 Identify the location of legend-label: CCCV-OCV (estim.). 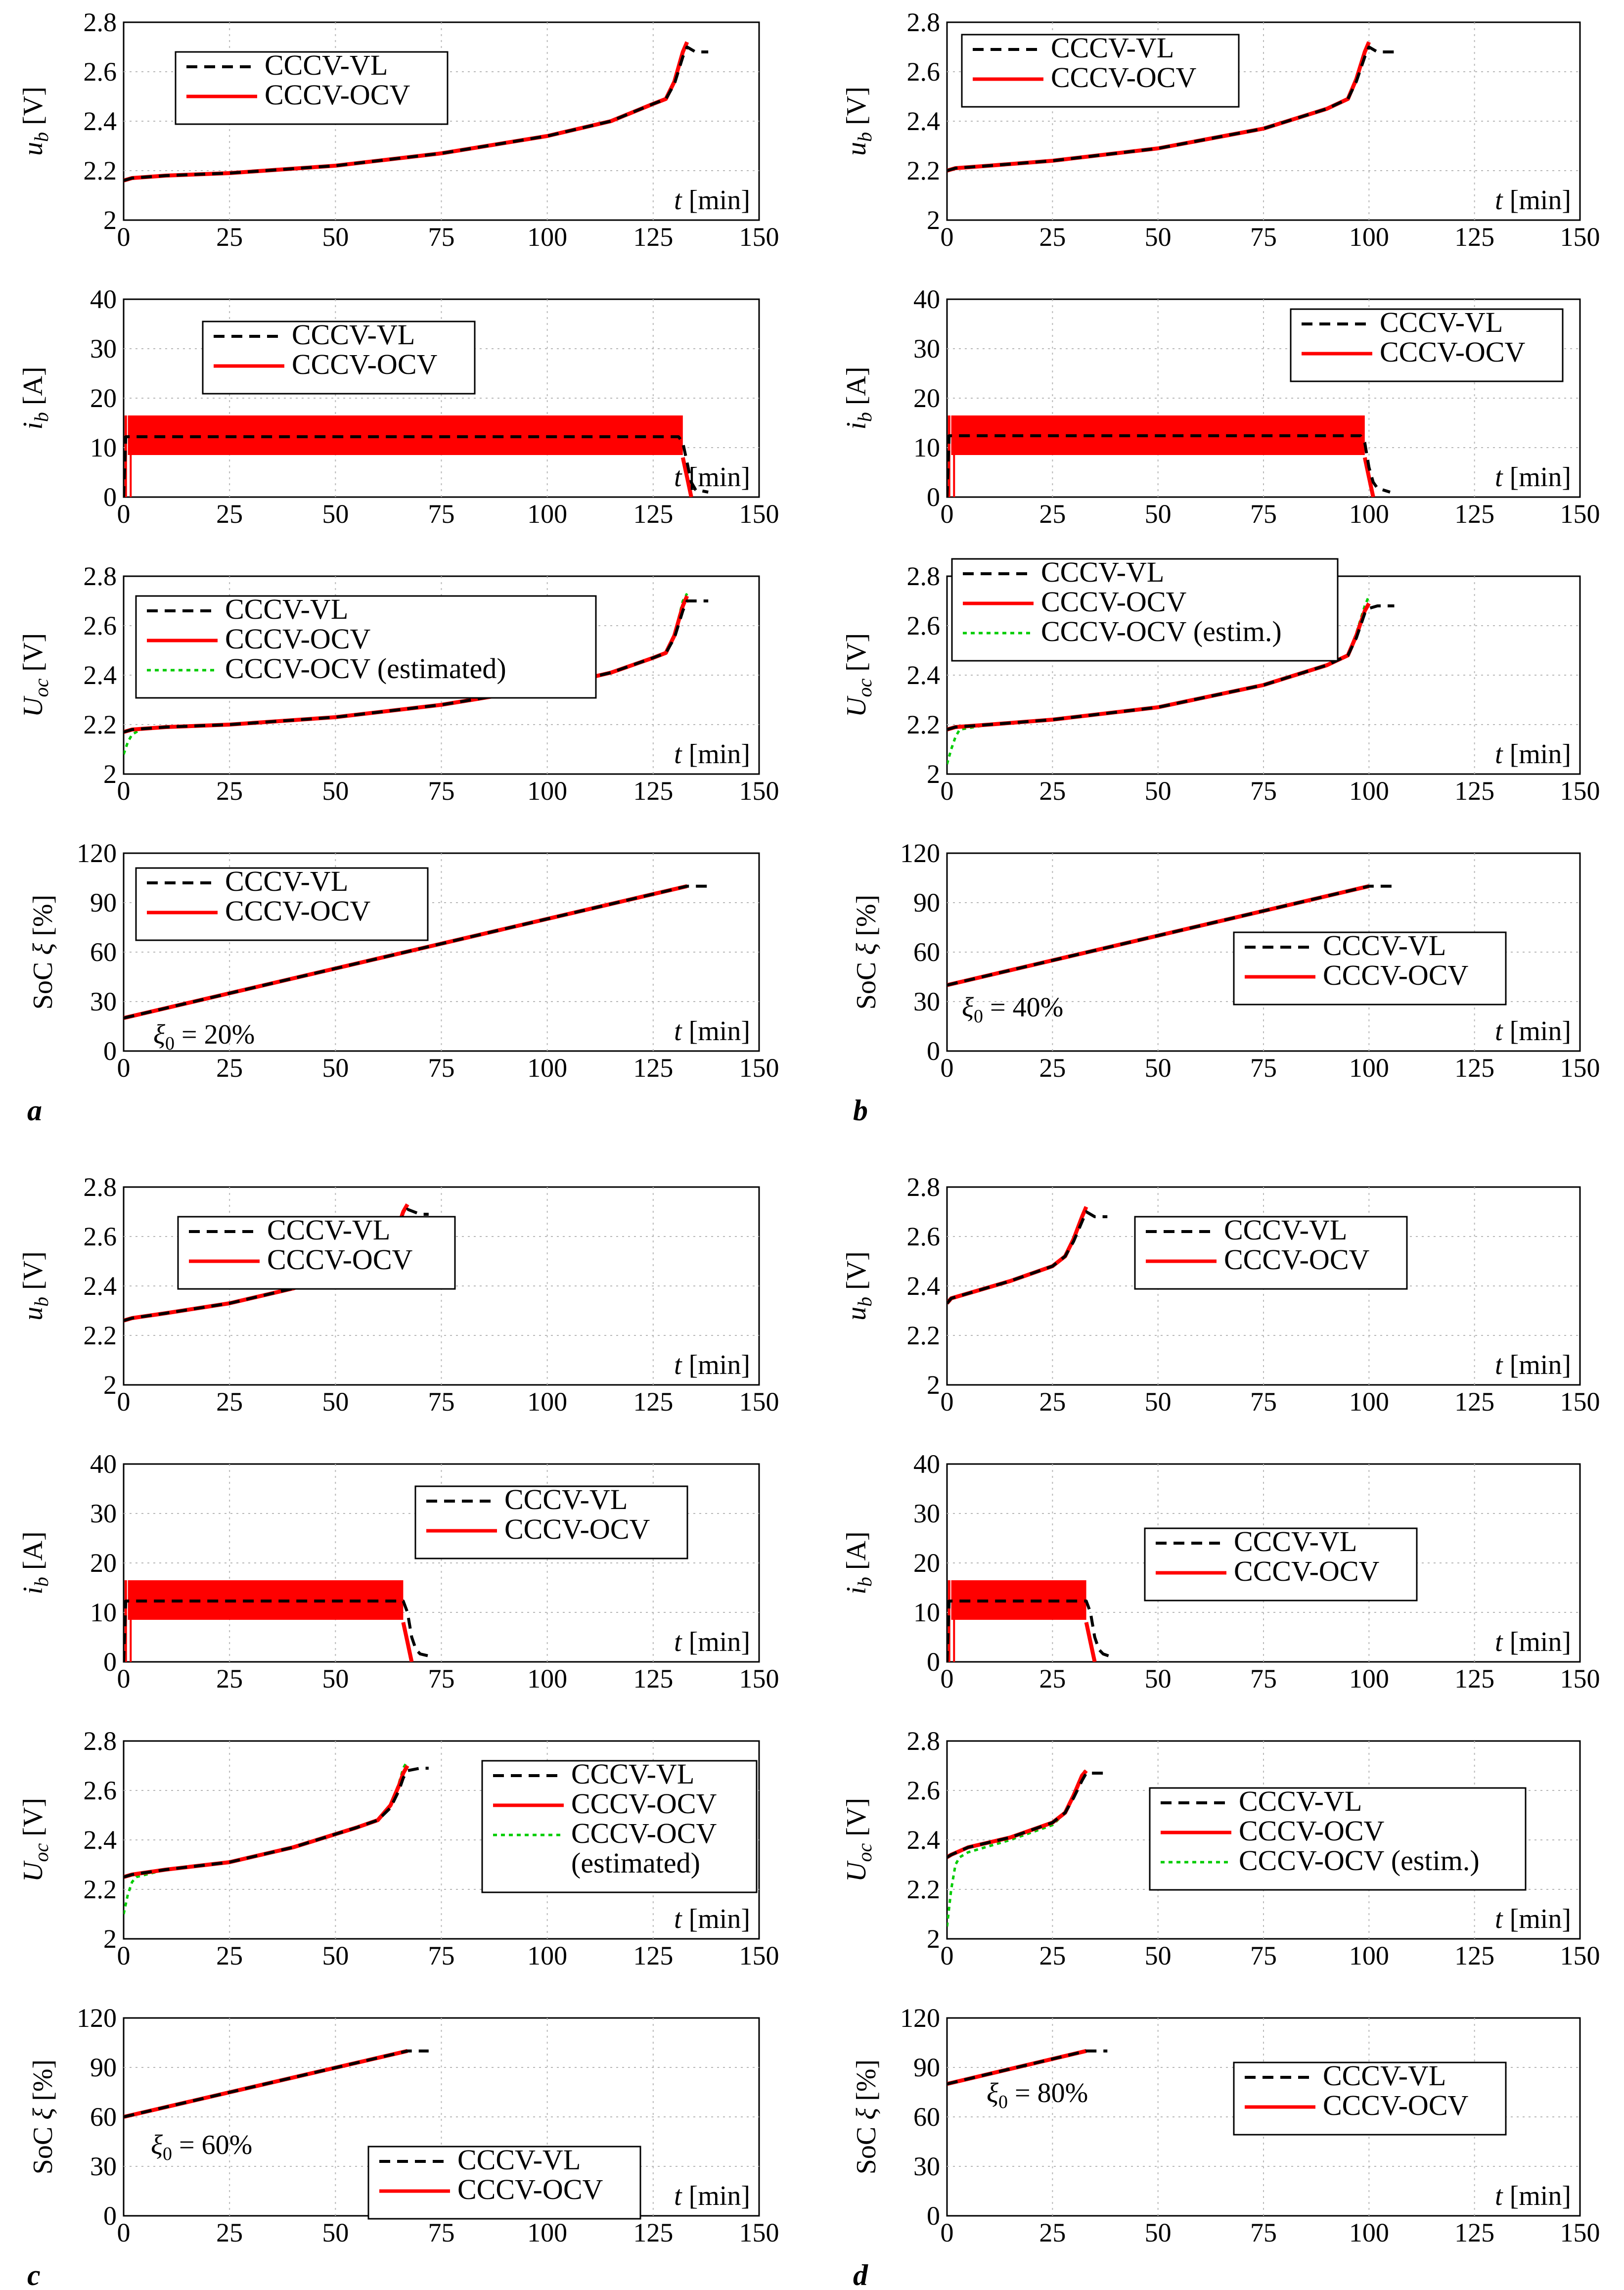
(1359, 1860).